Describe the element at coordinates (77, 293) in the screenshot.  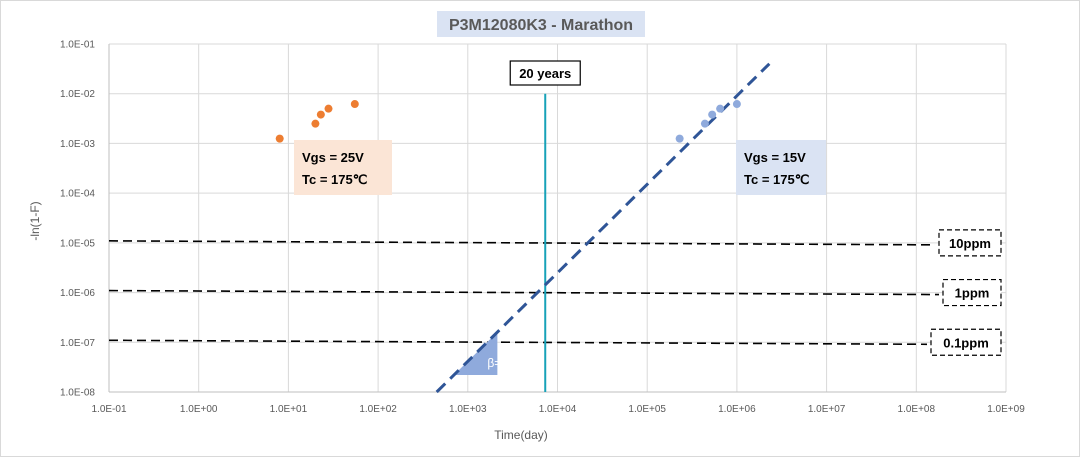
I see `y-tick-label: 1.0E-06` at that location.